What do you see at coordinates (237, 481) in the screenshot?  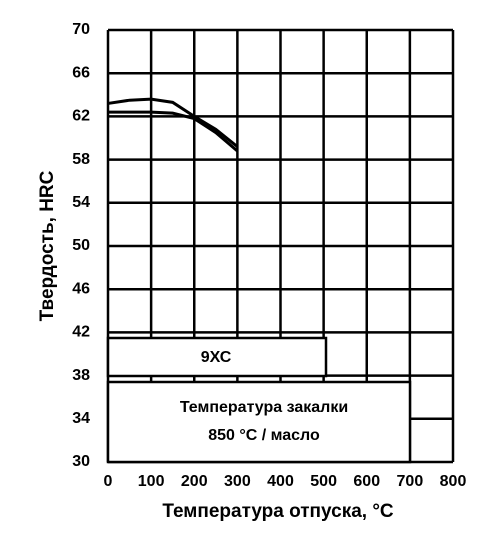 I see `x-tick-label: 300` at bounding box center [237, 481].